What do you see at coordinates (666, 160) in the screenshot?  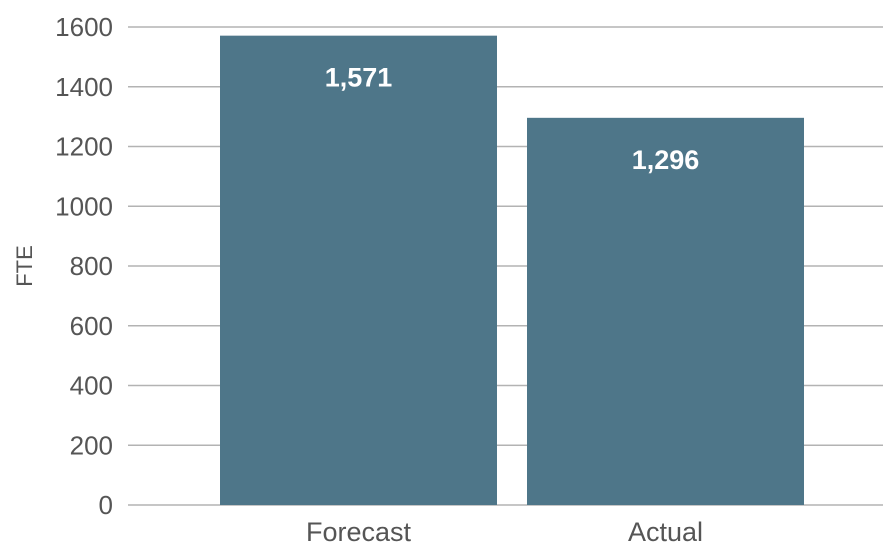 I see `bar-value-label: 1,296` at bounding box center [666, 160].